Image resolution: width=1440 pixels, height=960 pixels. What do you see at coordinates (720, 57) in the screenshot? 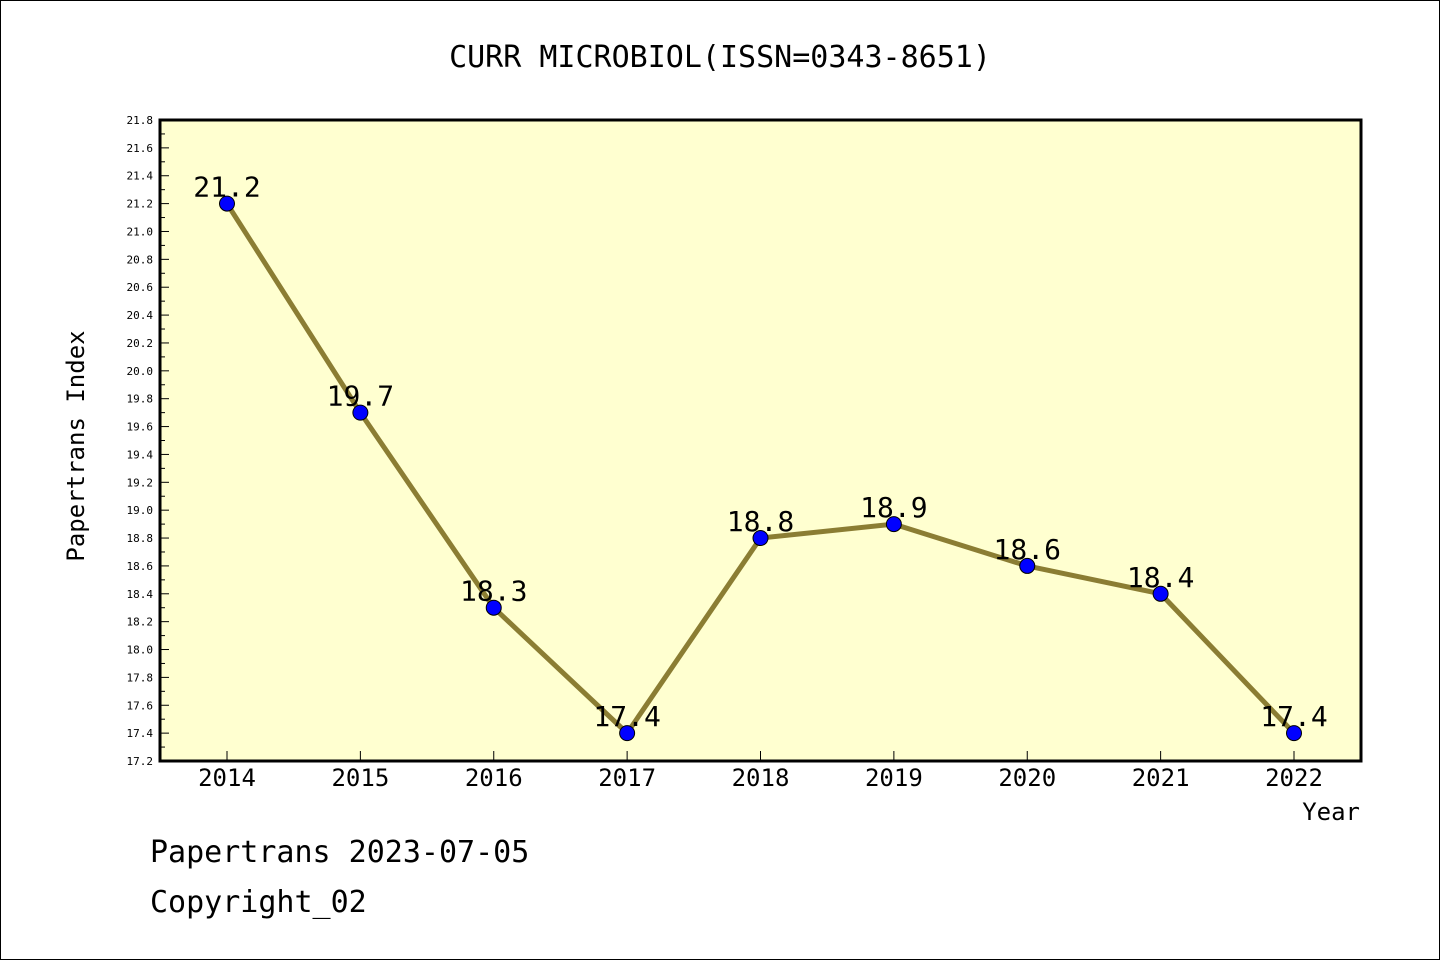
I see `chart-title: CURR MICROBIOL(ISSN=0343-8651)` at bounding box center [720, 57].